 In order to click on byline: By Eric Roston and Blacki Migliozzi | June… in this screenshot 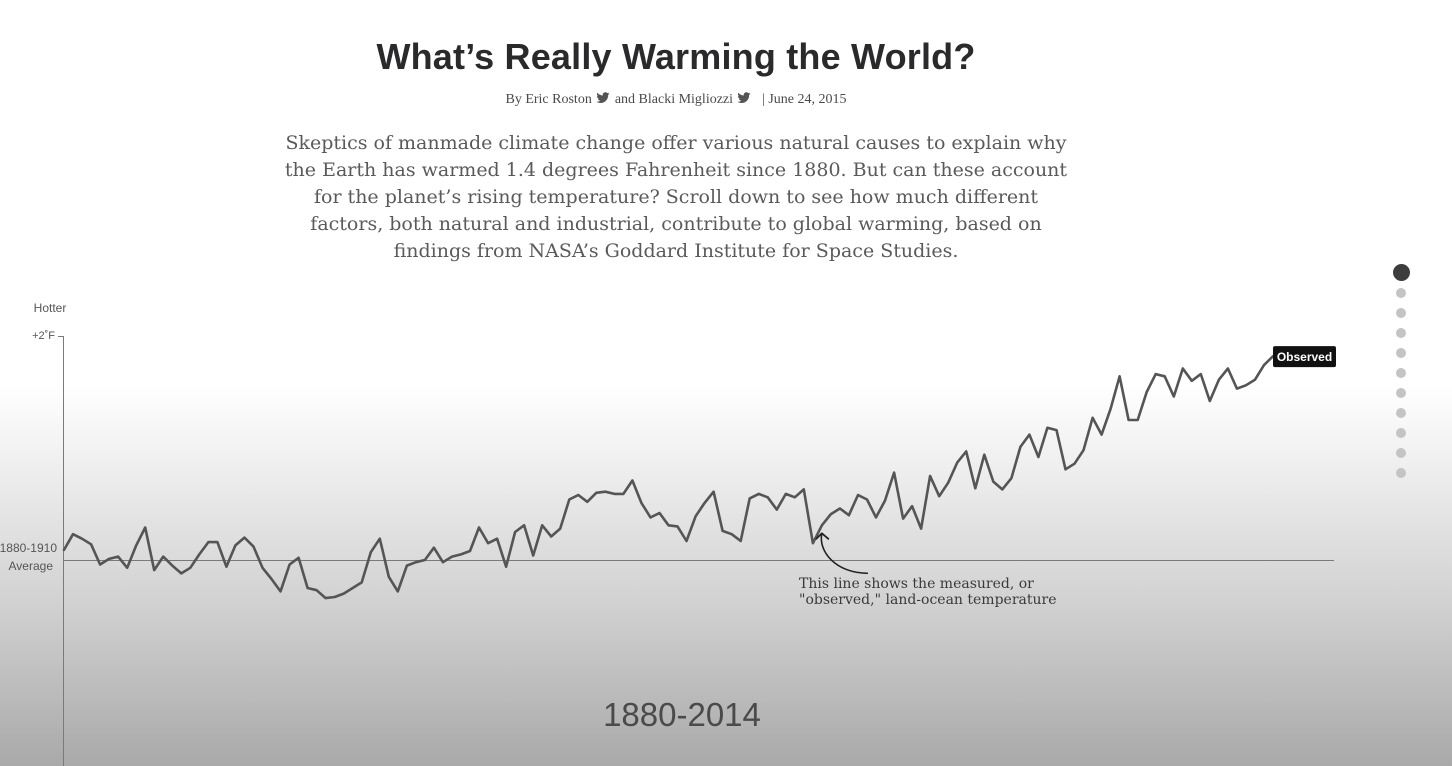, I will do `click(676, 100)`.